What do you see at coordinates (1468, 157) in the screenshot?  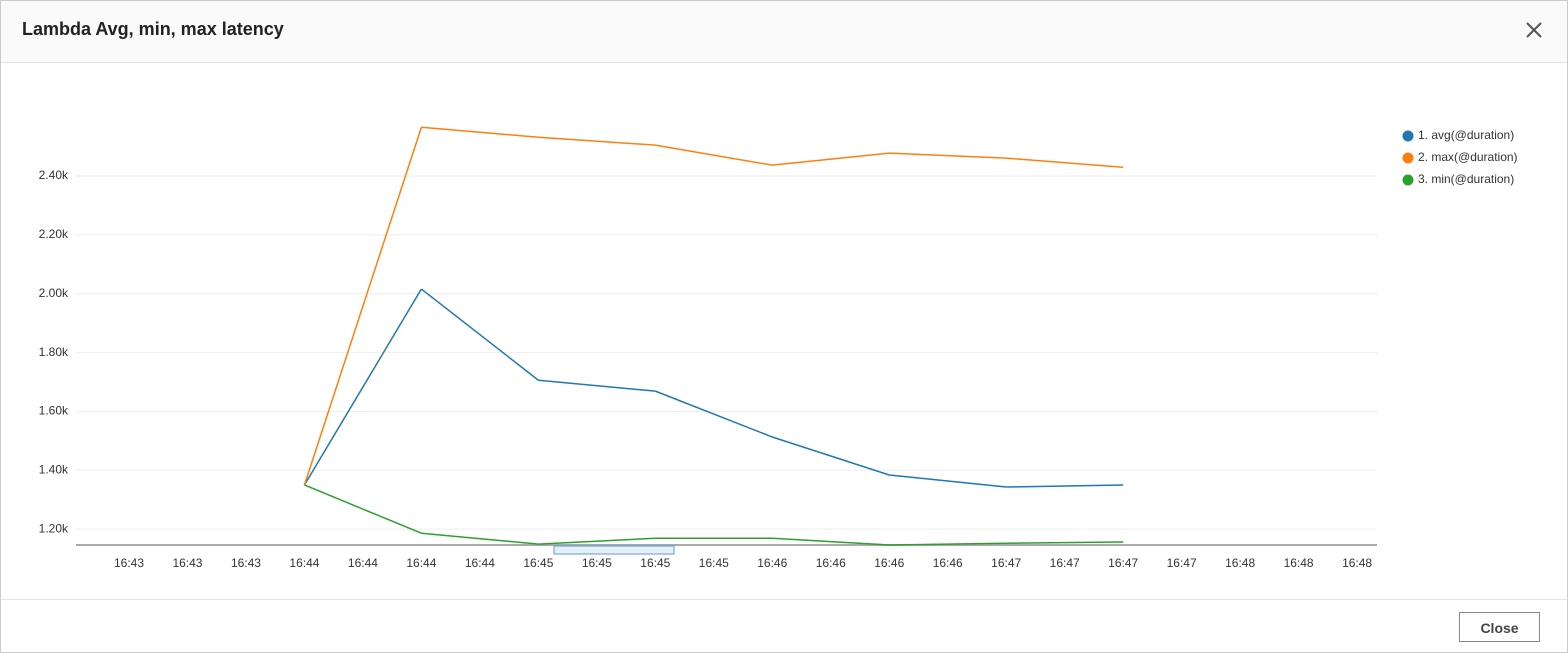 I see `legend-label: 2. max(@duration)` at bounding box center [1468, 157].